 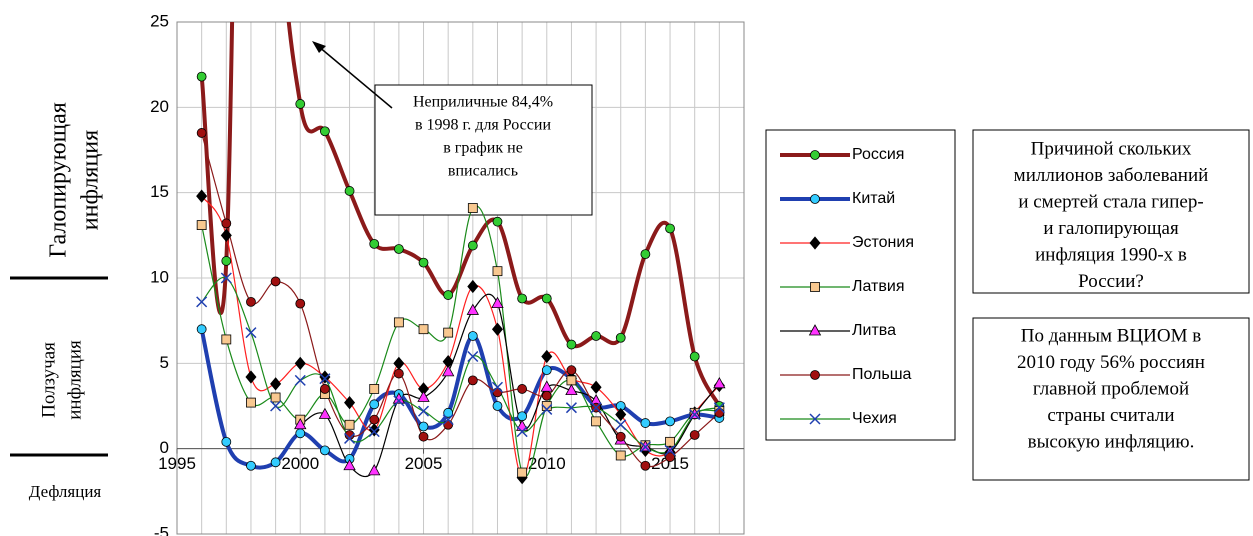 What do you see at coordinates (300, 463) in the screenshot?
I see `x-tick-label: 2000` at bounding box center [300, 463].